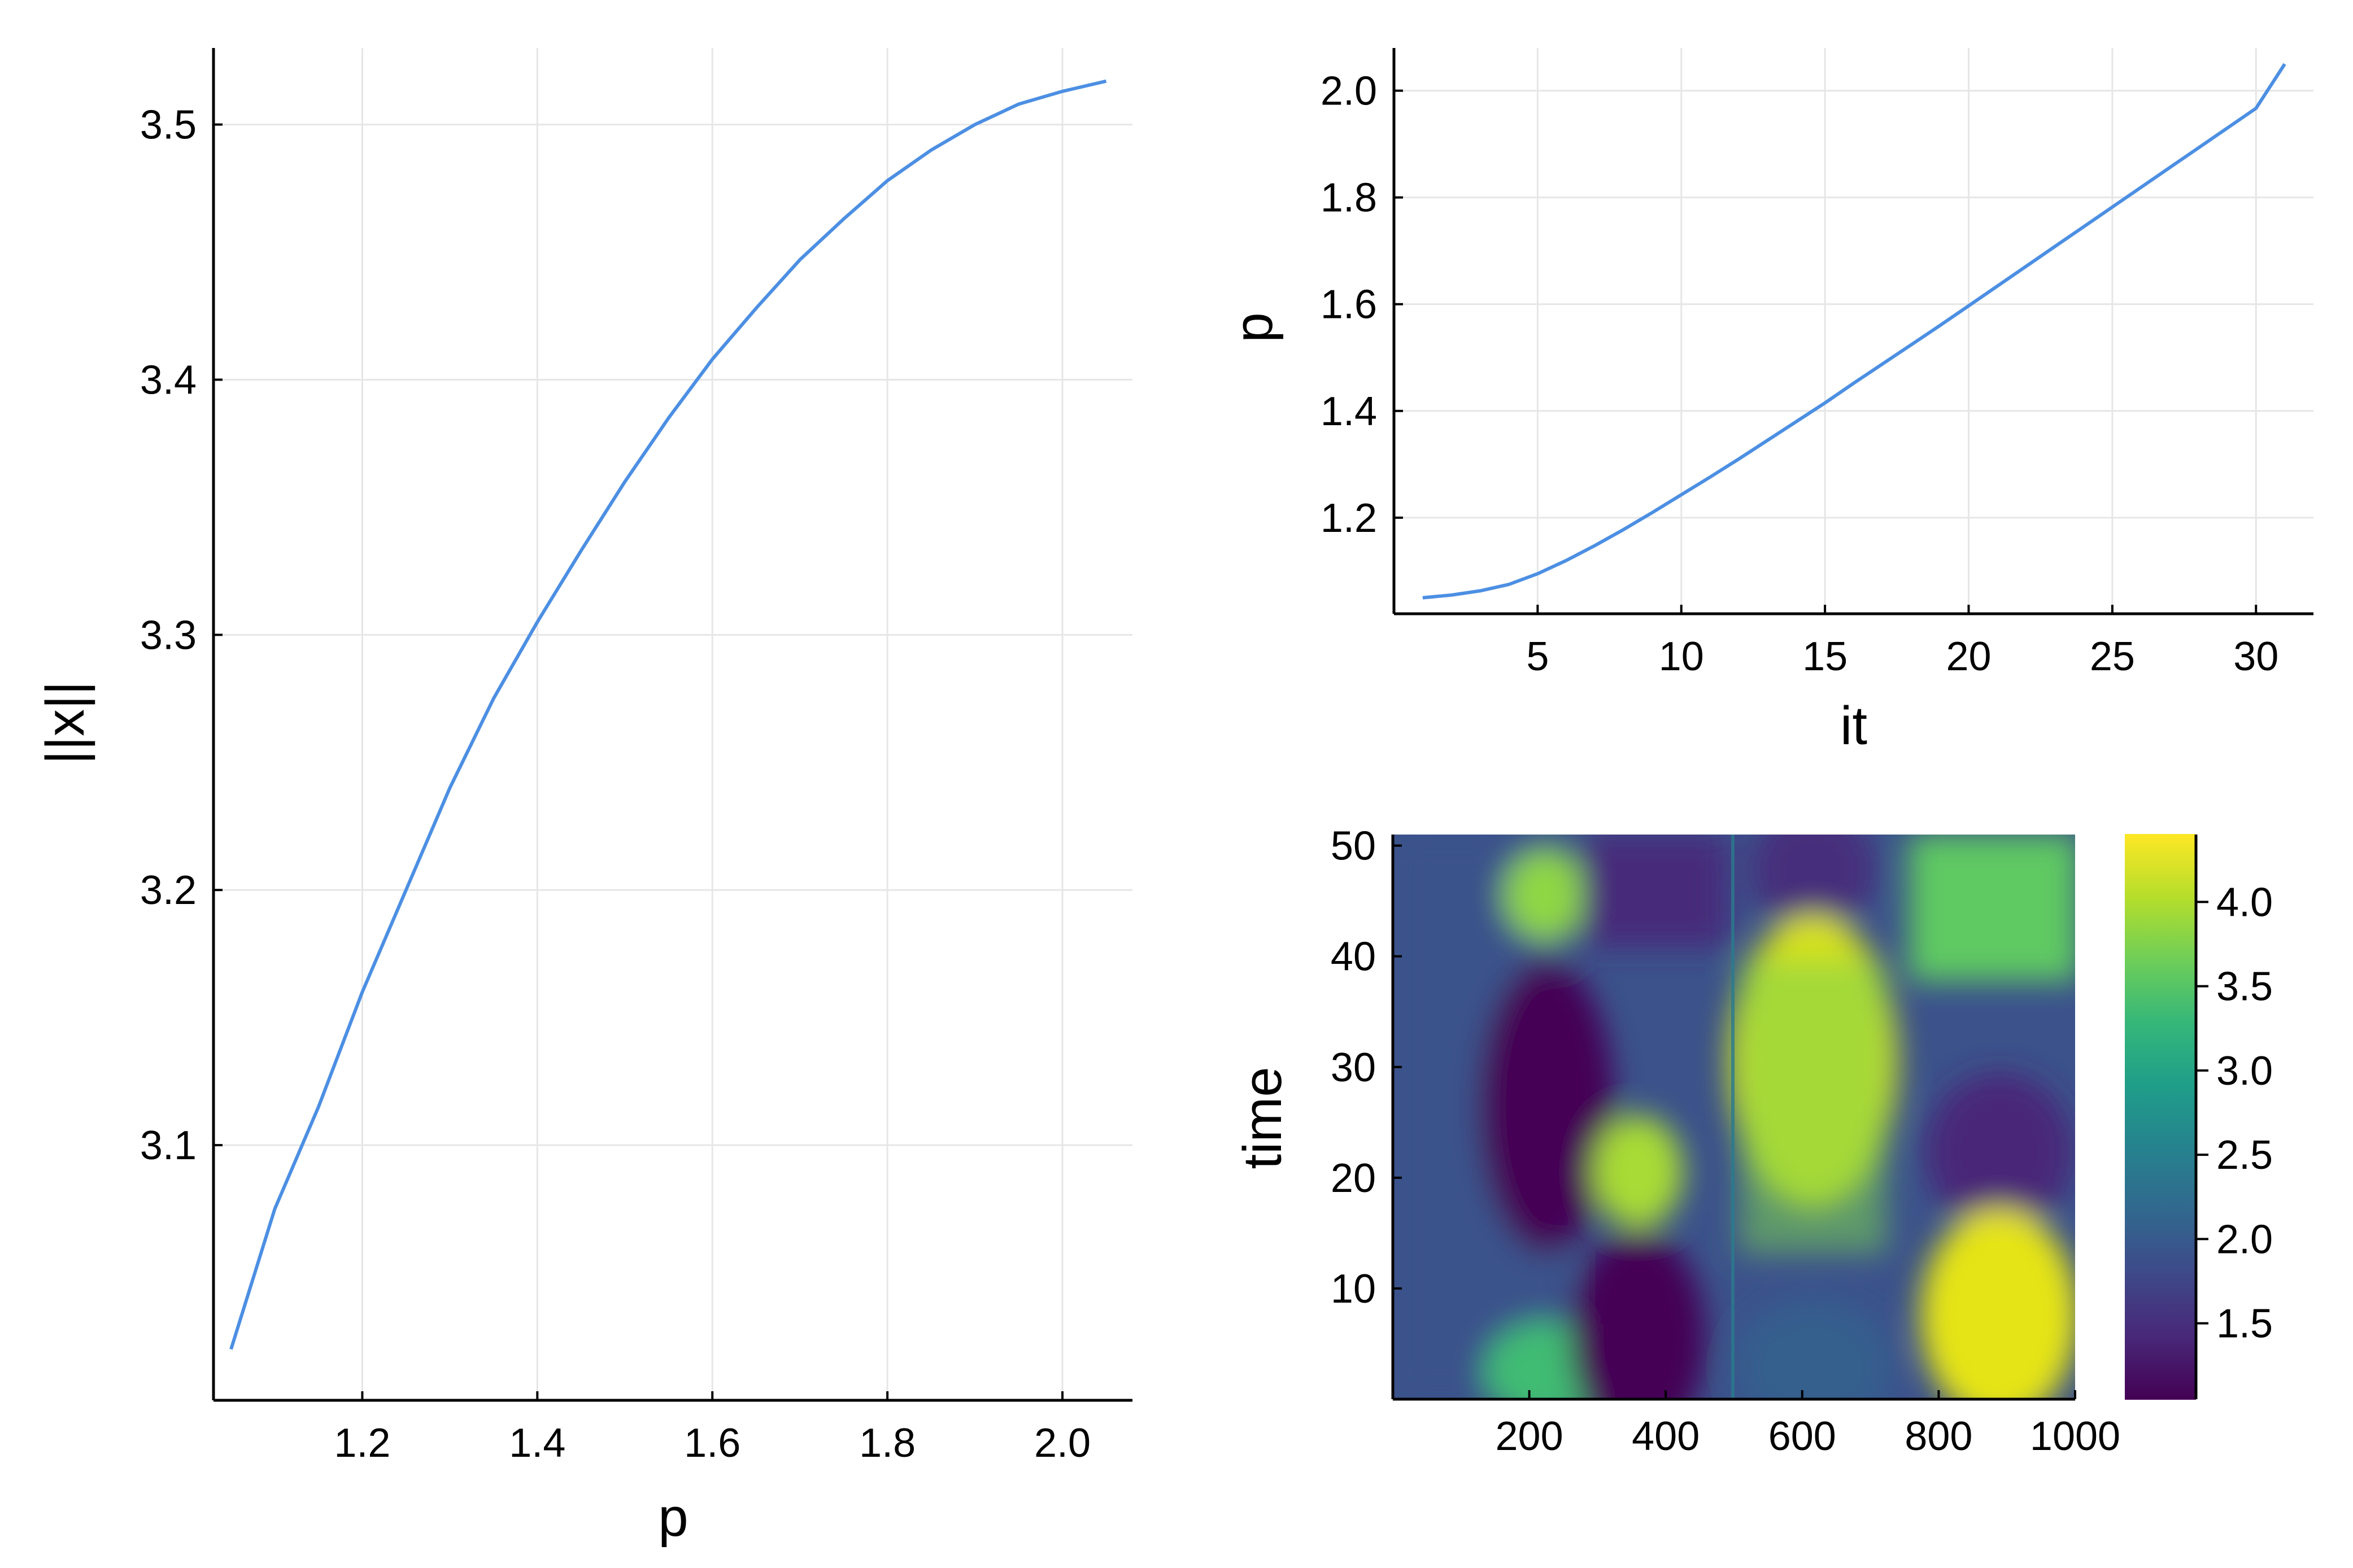  I want to click on colorbar-tick-label-1: 2.0, so click(2244, 1239).